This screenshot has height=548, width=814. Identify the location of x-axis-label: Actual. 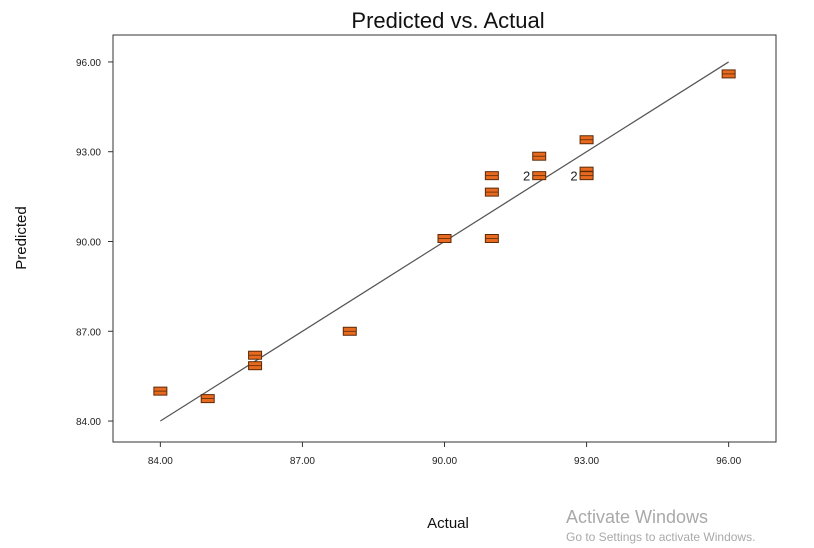
(448, 523).